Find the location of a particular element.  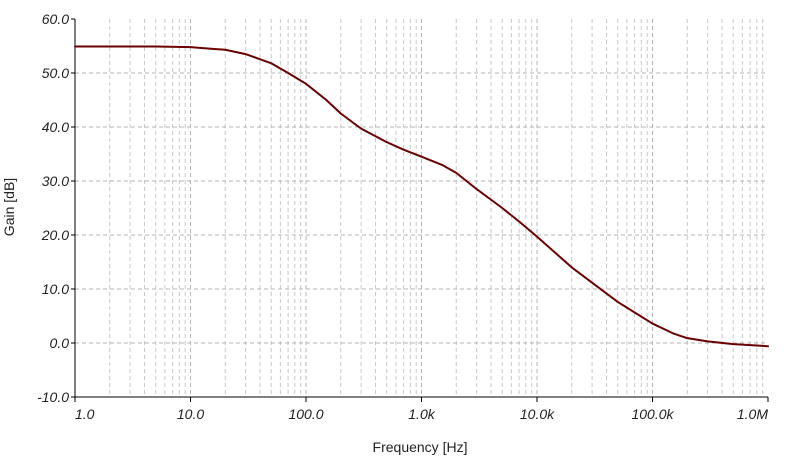

y-tick-label: 0.0 is located at coordinates (60, 343).